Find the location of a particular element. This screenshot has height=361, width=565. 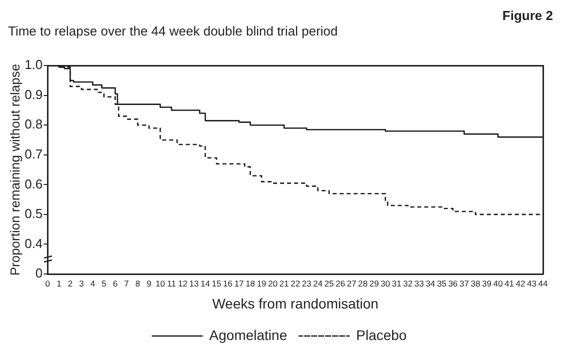

x-tick-label: 12 is located at coordinates (183, 283).